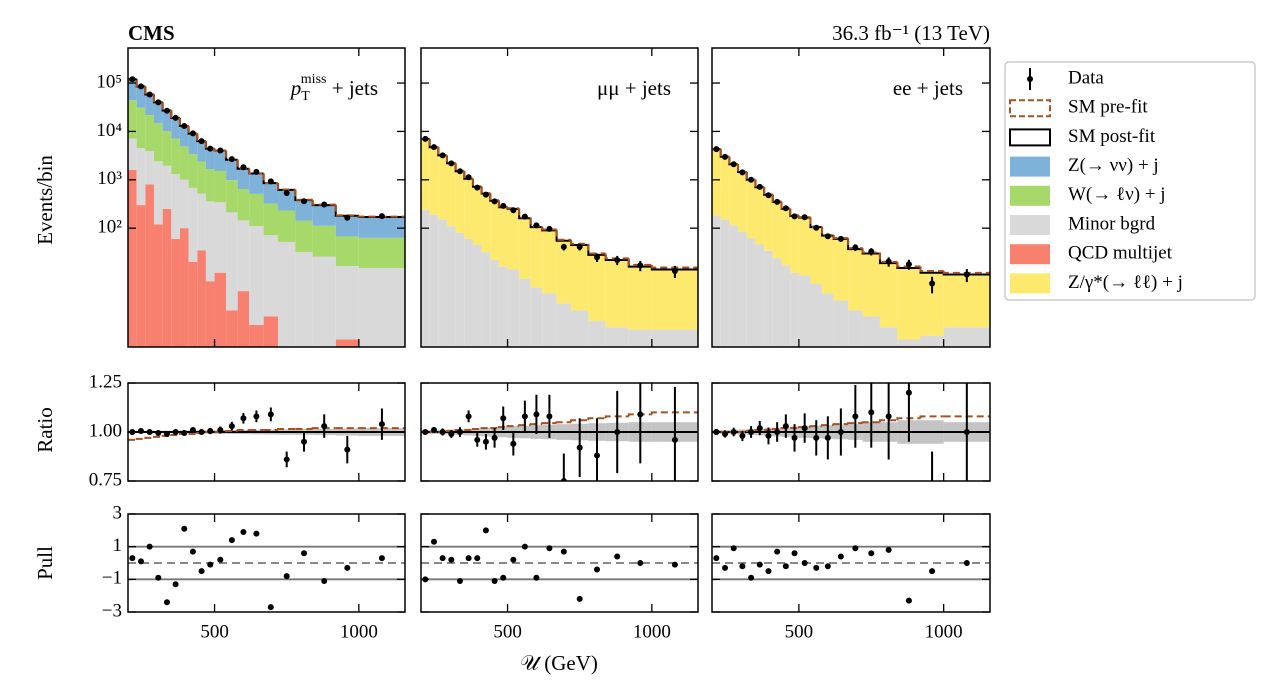 This screenshot has width=1280, height=694. I want to click on chart-title: CMS, so click(151, 33).